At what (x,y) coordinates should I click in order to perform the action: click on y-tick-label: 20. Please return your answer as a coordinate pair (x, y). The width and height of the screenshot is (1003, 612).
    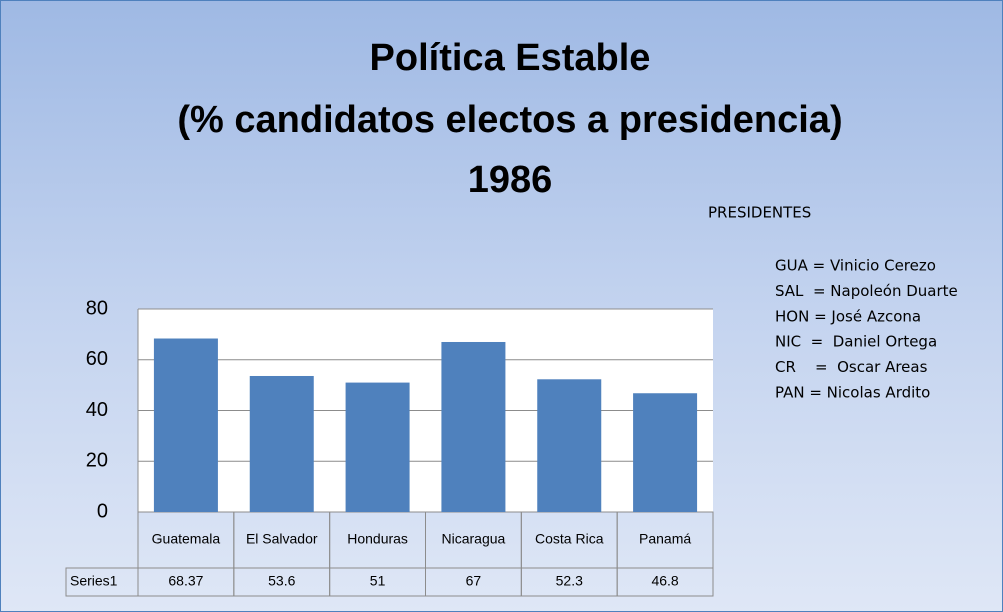
    Looking at the image, I should click on (97, 461).